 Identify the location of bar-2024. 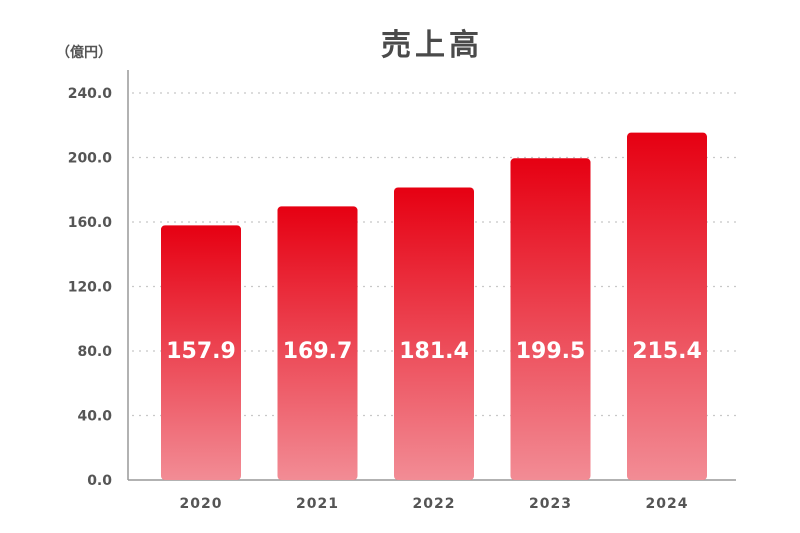
(667, 306).